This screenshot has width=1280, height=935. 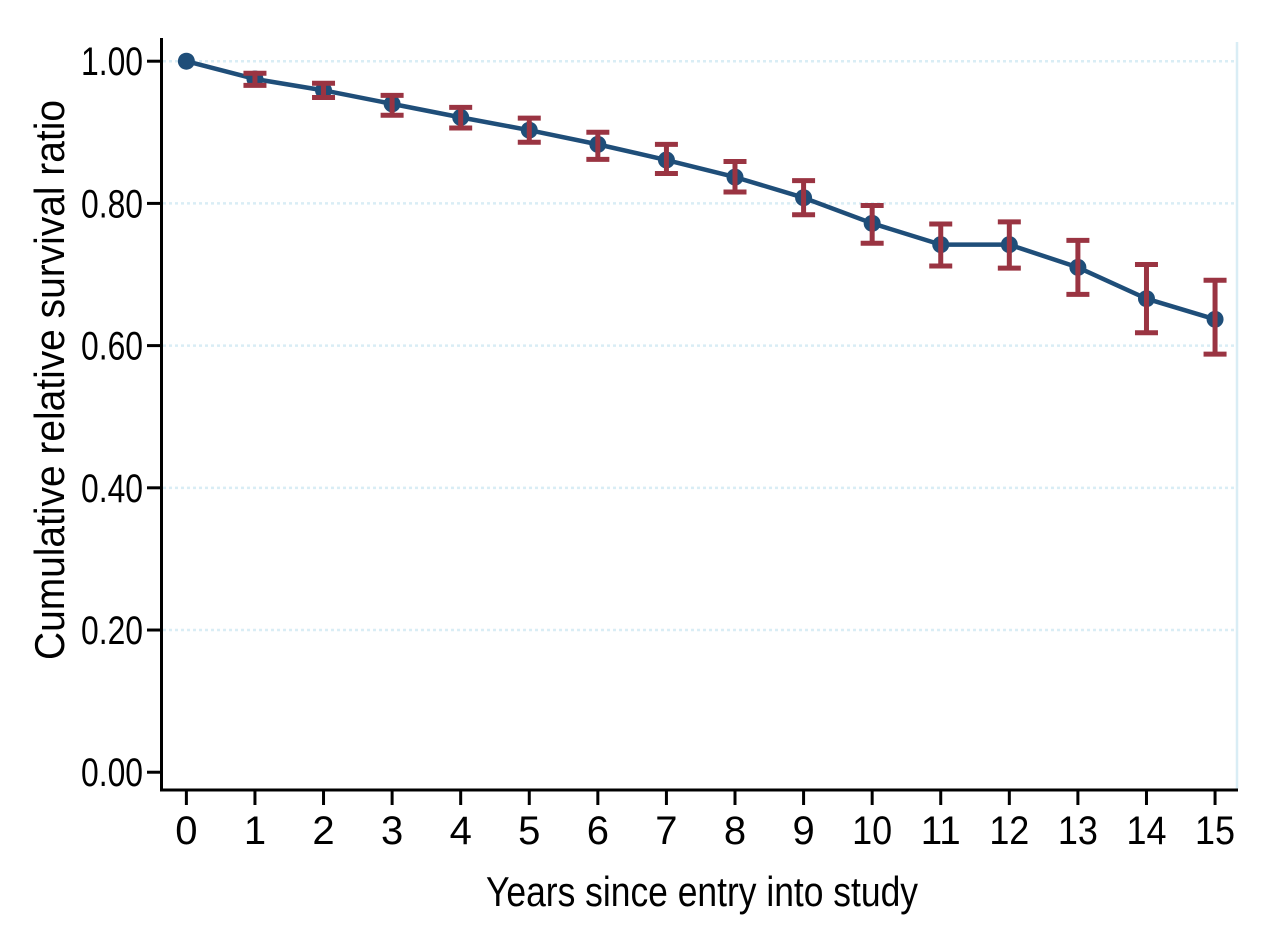 I want to click on y-tick-label: 0.80, so click(x=112, y=204).